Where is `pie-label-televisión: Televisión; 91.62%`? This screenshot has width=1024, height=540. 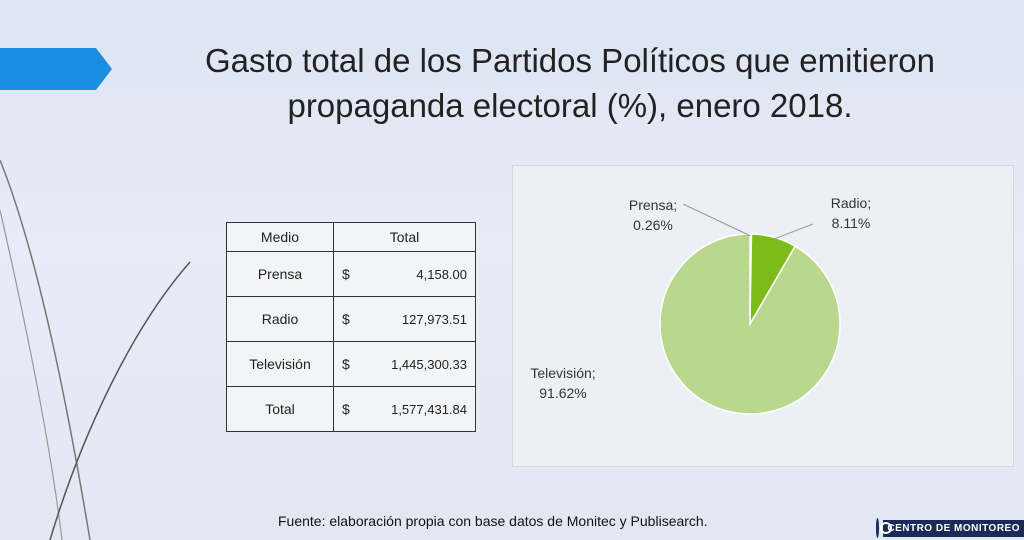
pie-label-televisión: Televisión; 91.62% is located at coordinates (562, 383).